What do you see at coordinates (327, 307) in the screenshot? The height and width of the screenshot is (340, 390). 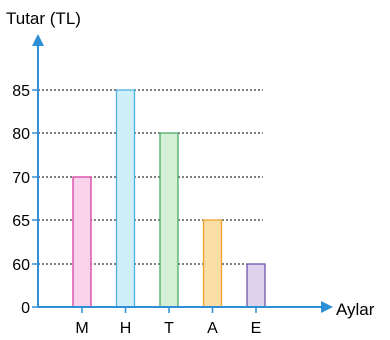 I see `x-axis-arrow` at bounding box center [327, 307].